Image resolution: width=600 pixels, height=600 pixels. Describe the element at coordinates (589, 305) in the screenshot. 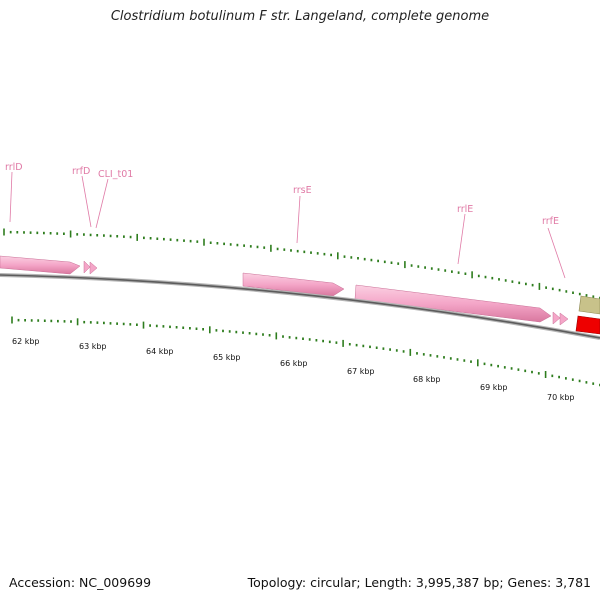

I see `olive-feature` at that location.